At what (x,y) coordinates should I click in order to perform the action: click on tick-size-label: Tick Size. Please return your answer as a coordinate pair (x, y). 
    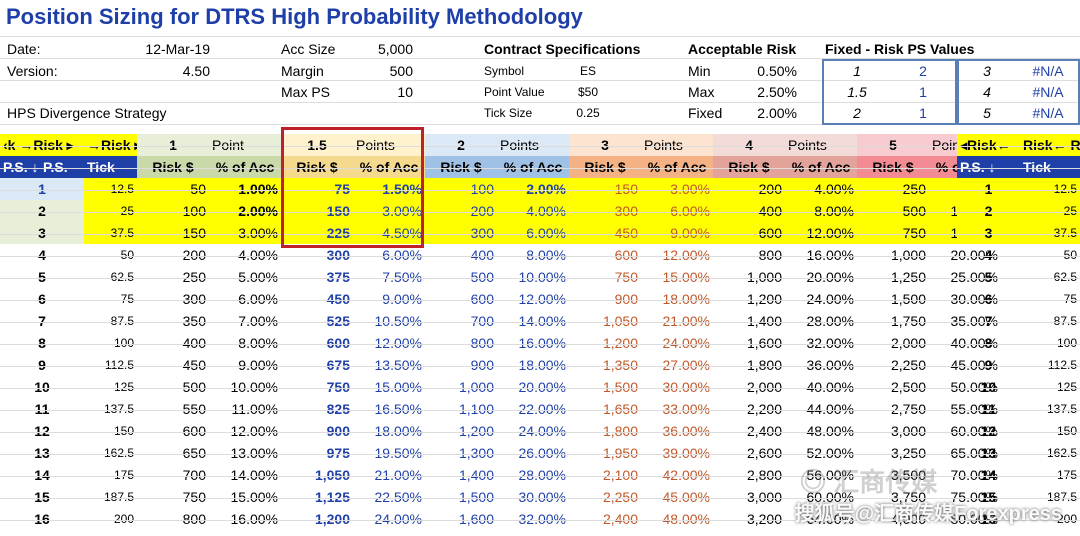
    Looking at the image, I should click on (508, 112).